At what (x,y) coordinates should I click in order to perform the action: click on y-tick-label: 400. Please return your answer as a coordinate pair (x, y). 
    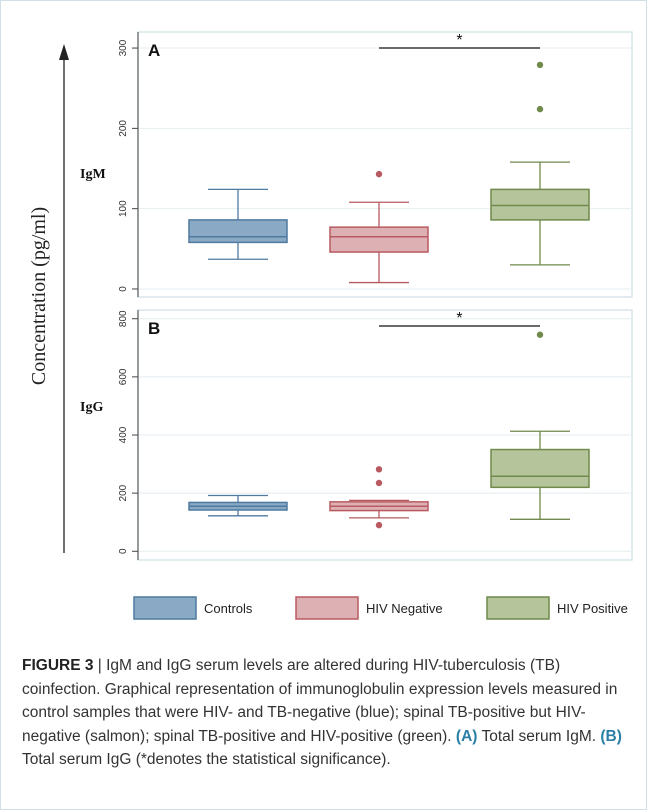
    Looking at the image, I should click on (123, 434).